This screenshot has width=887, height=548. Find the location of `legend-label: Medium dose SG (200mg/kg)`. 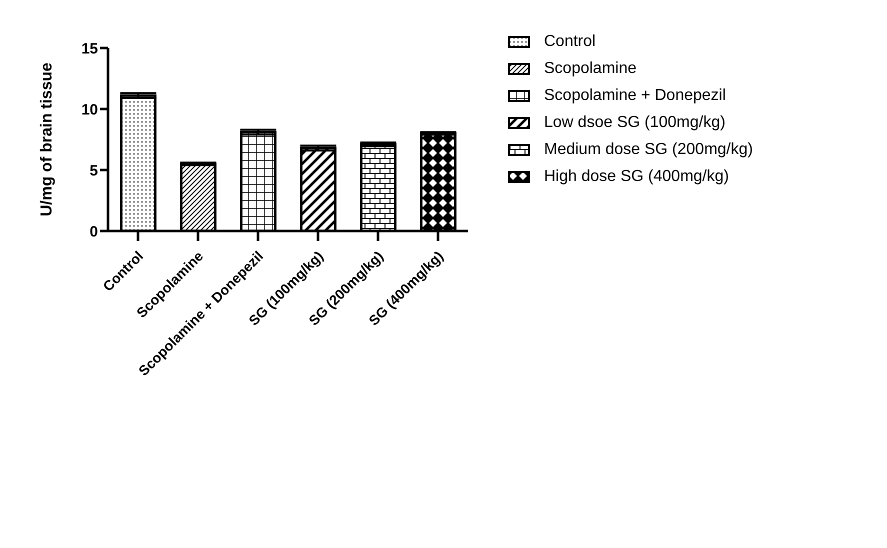

legend-label: Medium dose SG (200mg/kg) is located at coordinates (648, 149).